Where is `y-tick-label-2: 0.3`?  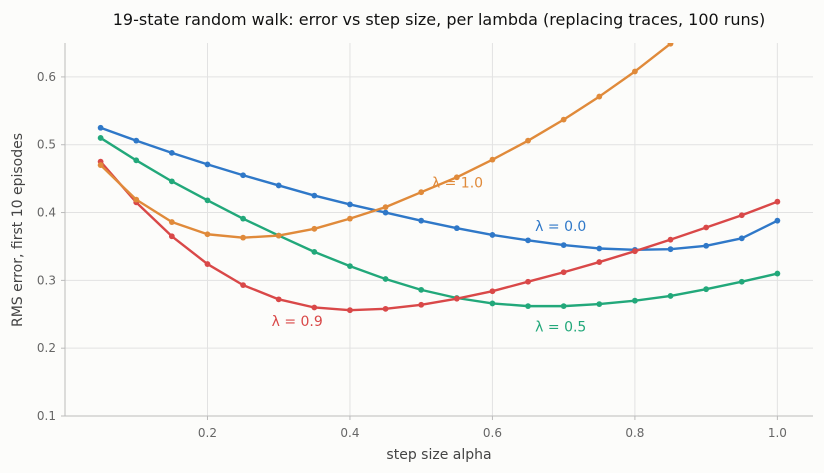
y-tick-label-2: 0.3 is located at coordinates (46, 280).